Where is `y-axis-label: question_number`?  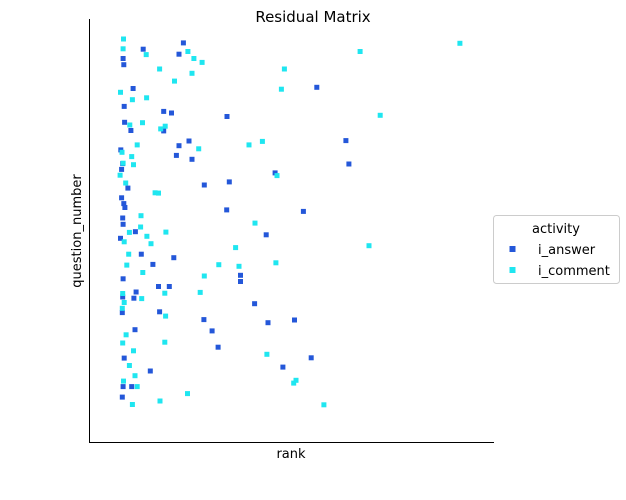 y-axis-label: question_number is located at coordinates (77, 231).